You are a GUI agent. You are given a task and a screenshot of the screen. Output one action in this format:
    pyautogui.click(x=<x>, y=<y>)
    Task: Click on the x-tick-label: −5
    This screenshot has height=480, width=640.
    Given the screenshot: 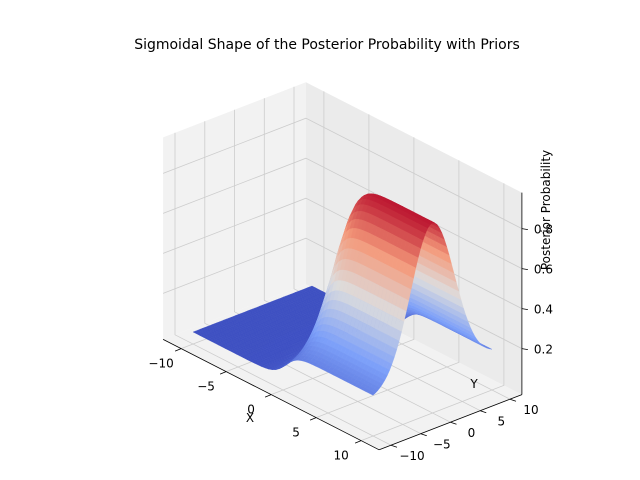 What is the action you would take?
    pyautogui.click(x=206, y=387)
    